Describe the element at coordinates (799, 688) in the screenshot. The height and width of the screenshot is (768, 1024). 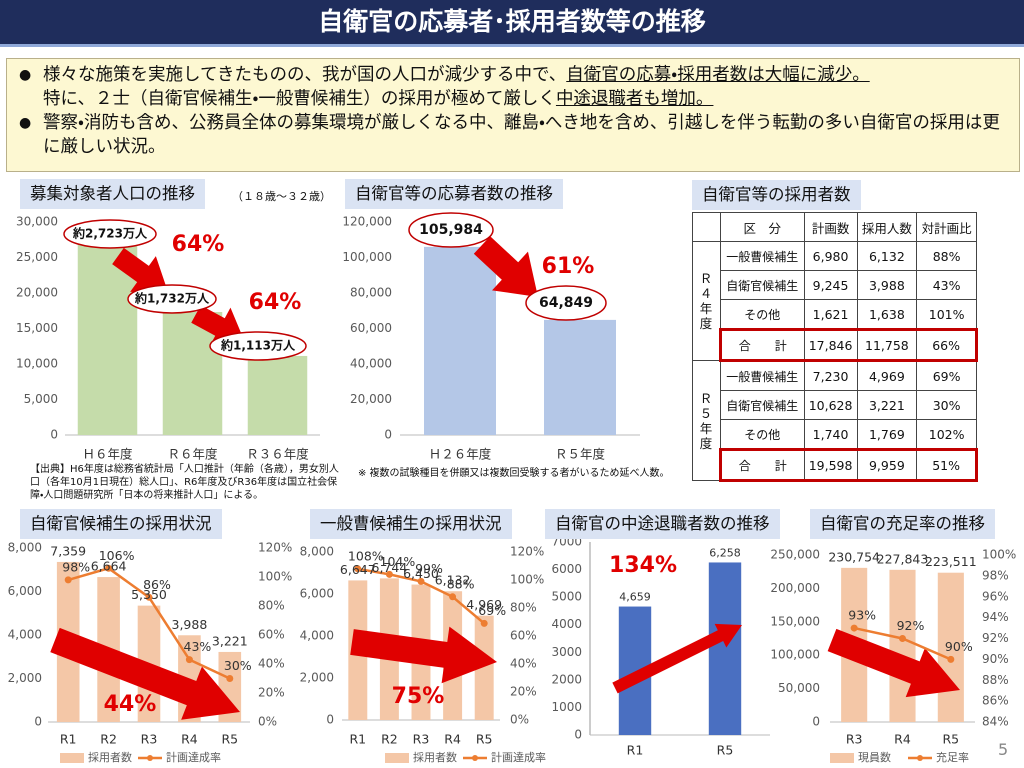
I see `y-tick-label: 50,000` at that location.